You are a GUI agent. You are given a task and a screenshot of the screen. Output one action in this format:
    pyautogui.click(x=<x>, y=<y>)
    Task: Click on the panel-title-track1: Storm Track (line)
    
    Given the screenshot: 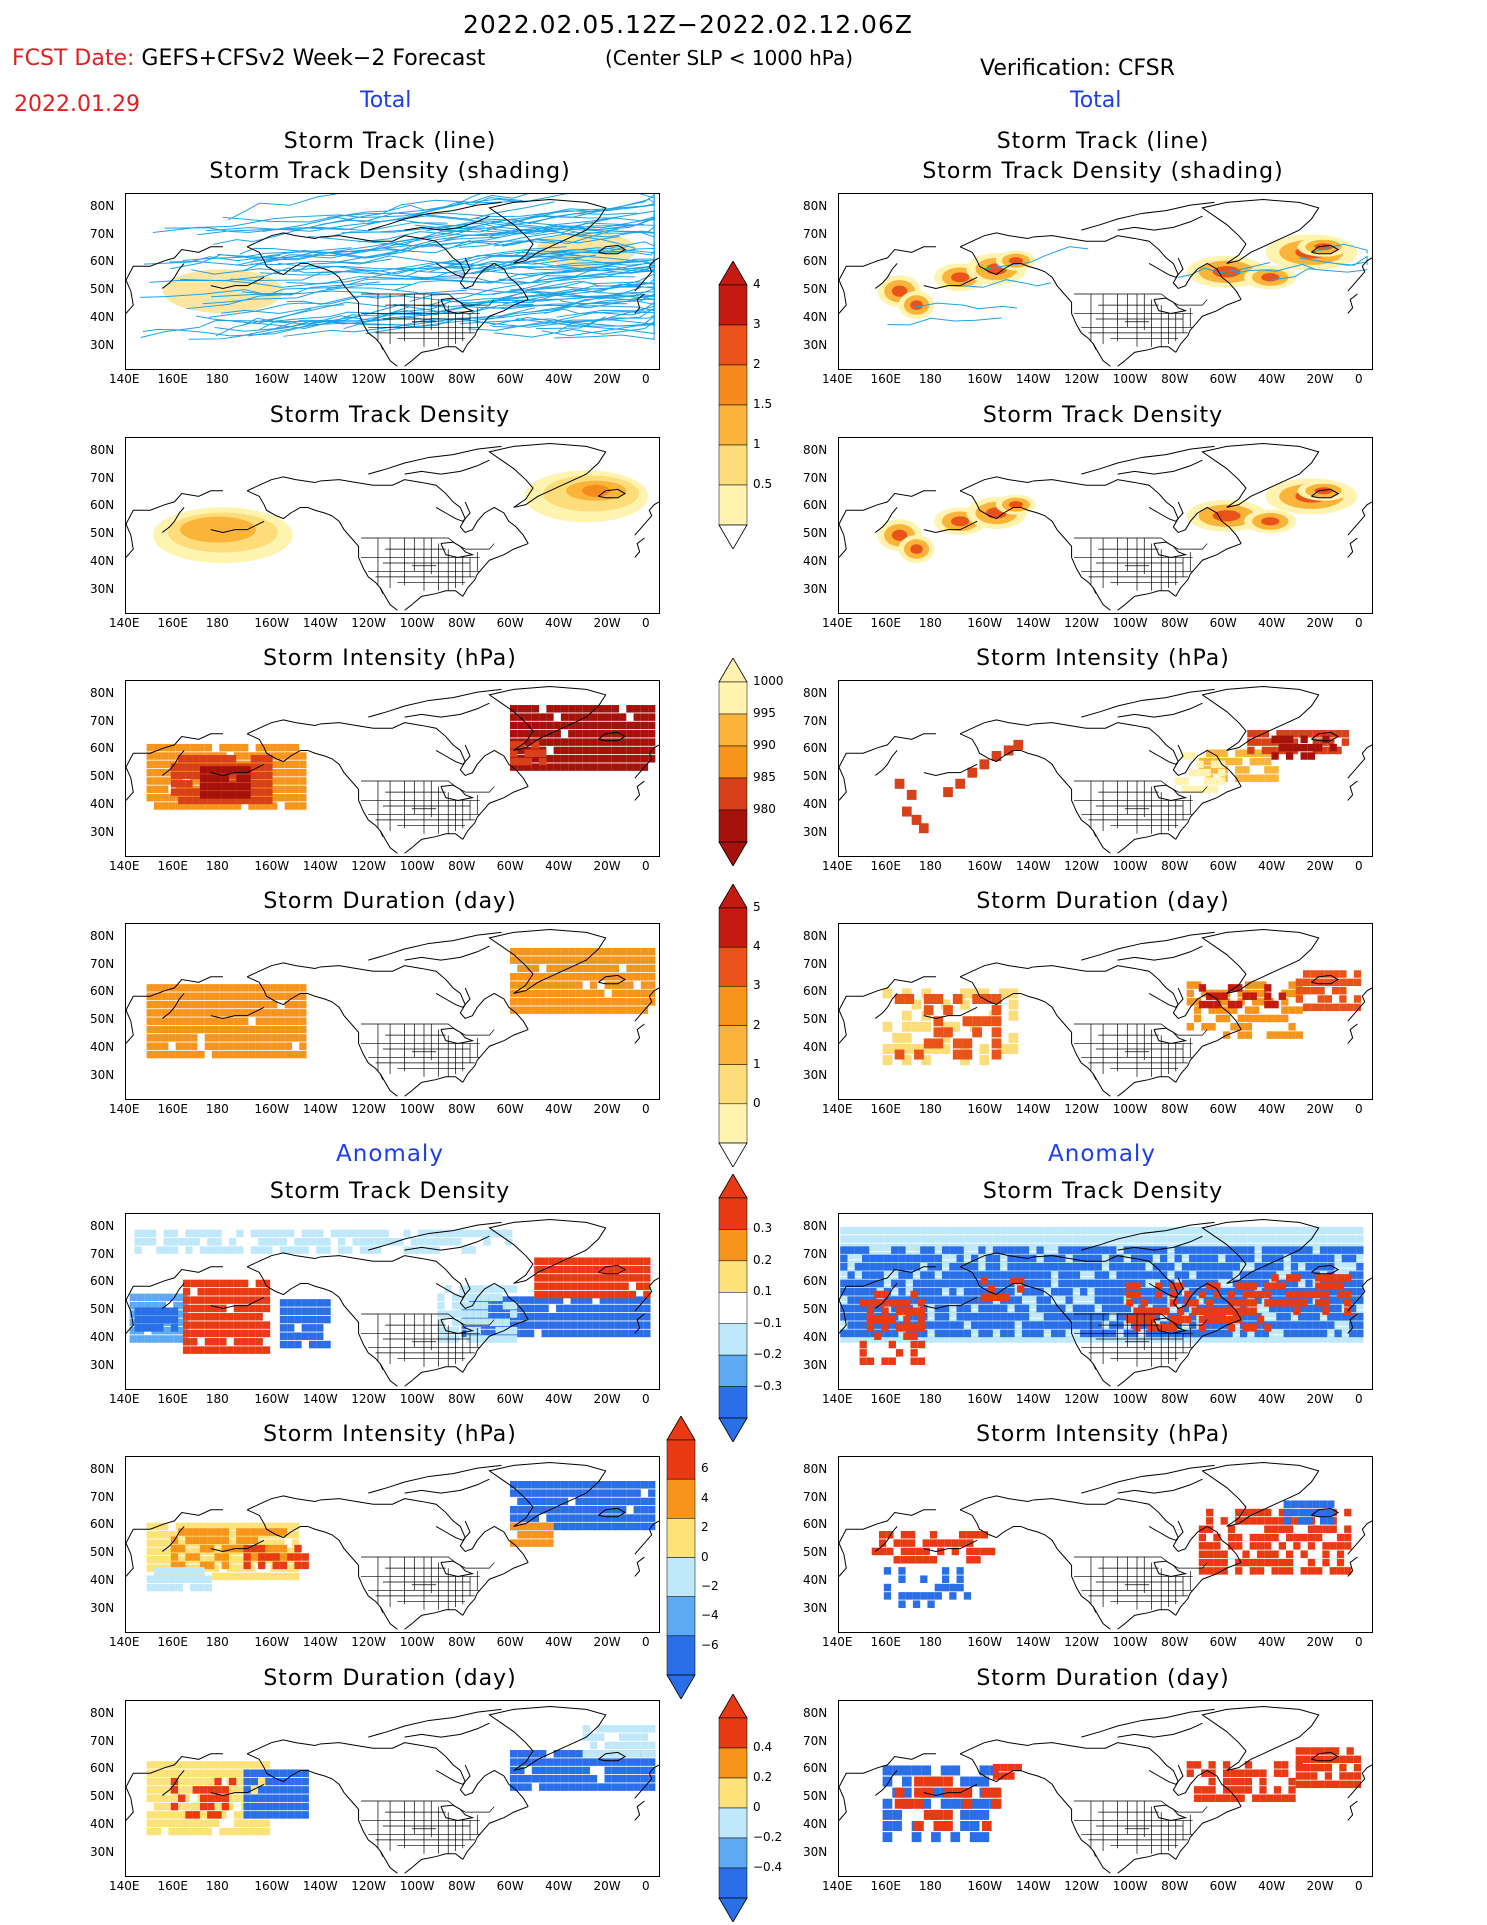 What is the action you would take?
    pyautogui.click(x=390, y=141)
    